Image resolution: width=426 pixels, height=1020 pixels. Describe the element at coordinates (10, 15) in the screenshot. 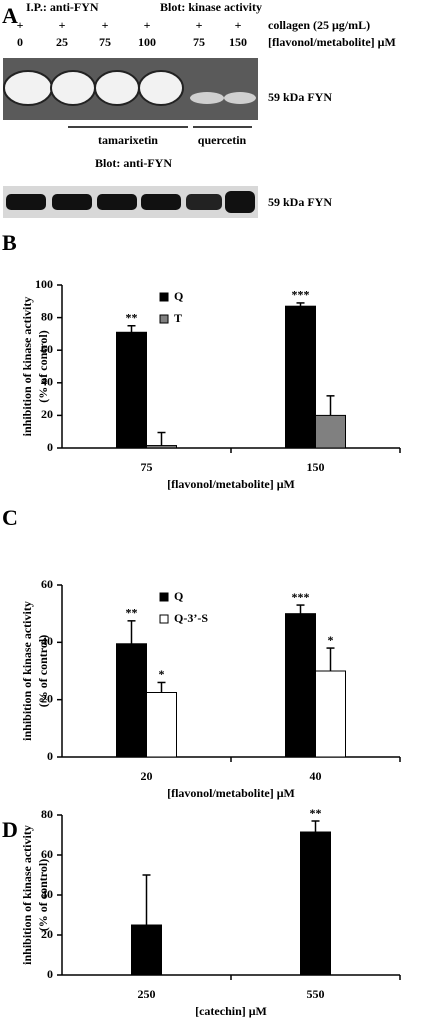

I see `panel-label: A` at that location.